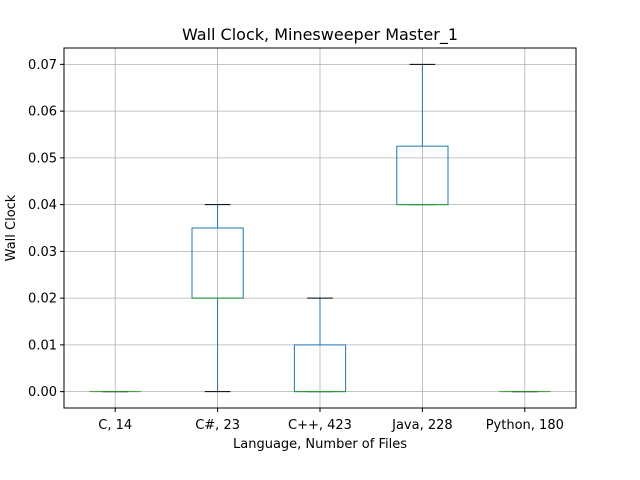  Describe the element at coordinates (217, 425) in the screenshot. I see `x-tick-label: C#, 23` at that location.